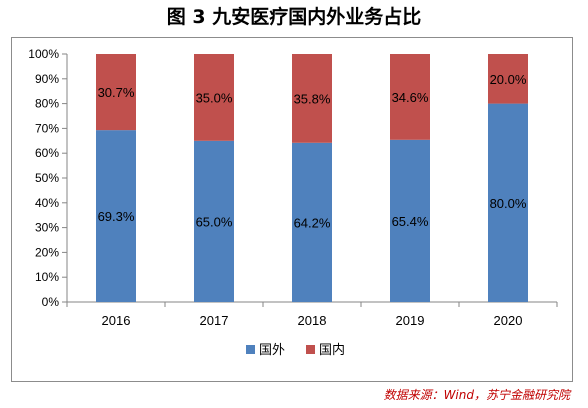 Image resolution: width=588 pixels, height=408 pixels. I want to click on data-label: 34.6%, so click(410, 97).